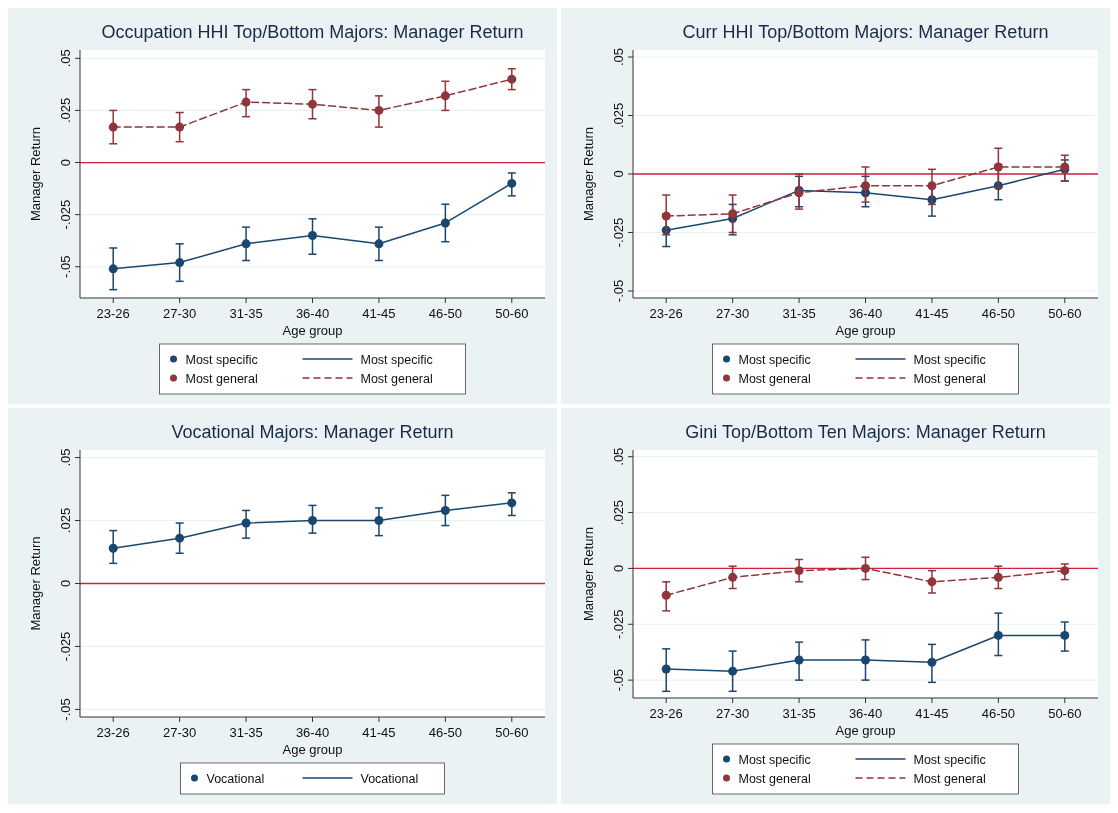 The width and height of the screenshot is (1118, 813). I want to click on chart-title: Vocational Majors: Manager Return, so click(312, 432).